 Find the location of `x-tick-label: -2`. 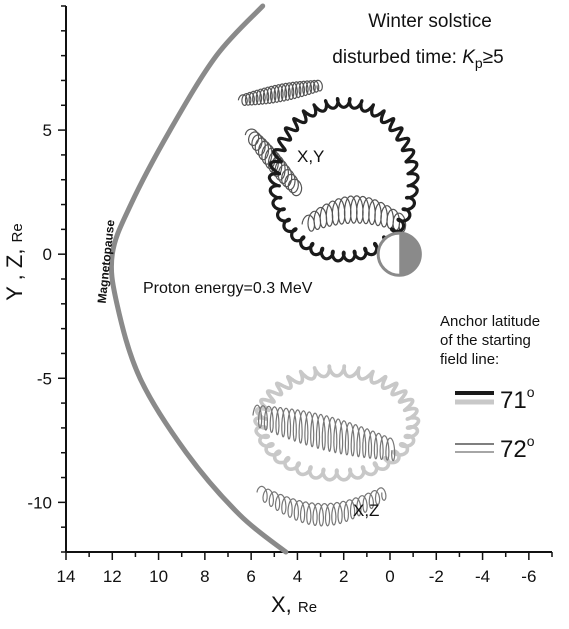

x-tick-label: -2 is located at coordinates (436, 576).